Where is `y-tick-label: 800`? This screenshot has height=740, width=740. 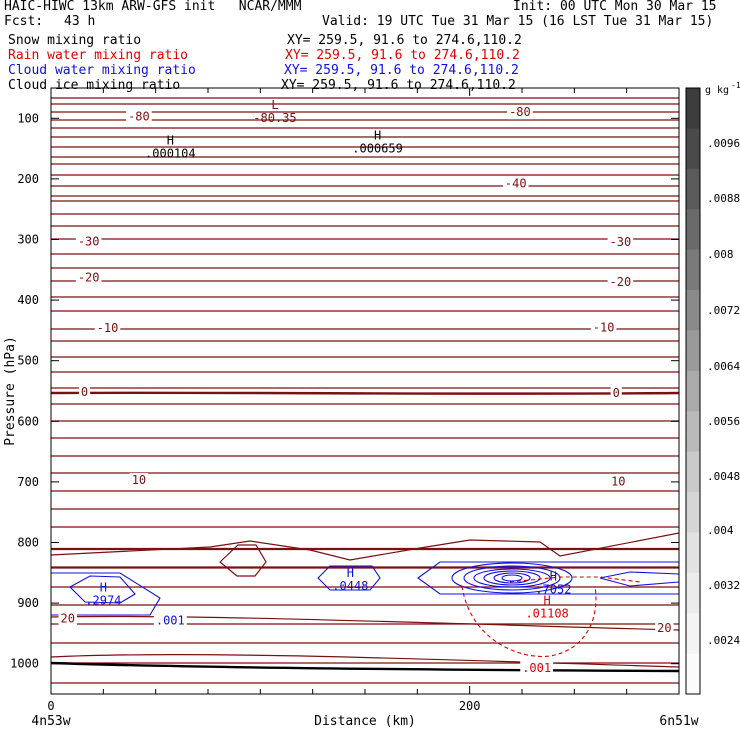 y-tick-label: 800 is located at coordinates (28, 543).